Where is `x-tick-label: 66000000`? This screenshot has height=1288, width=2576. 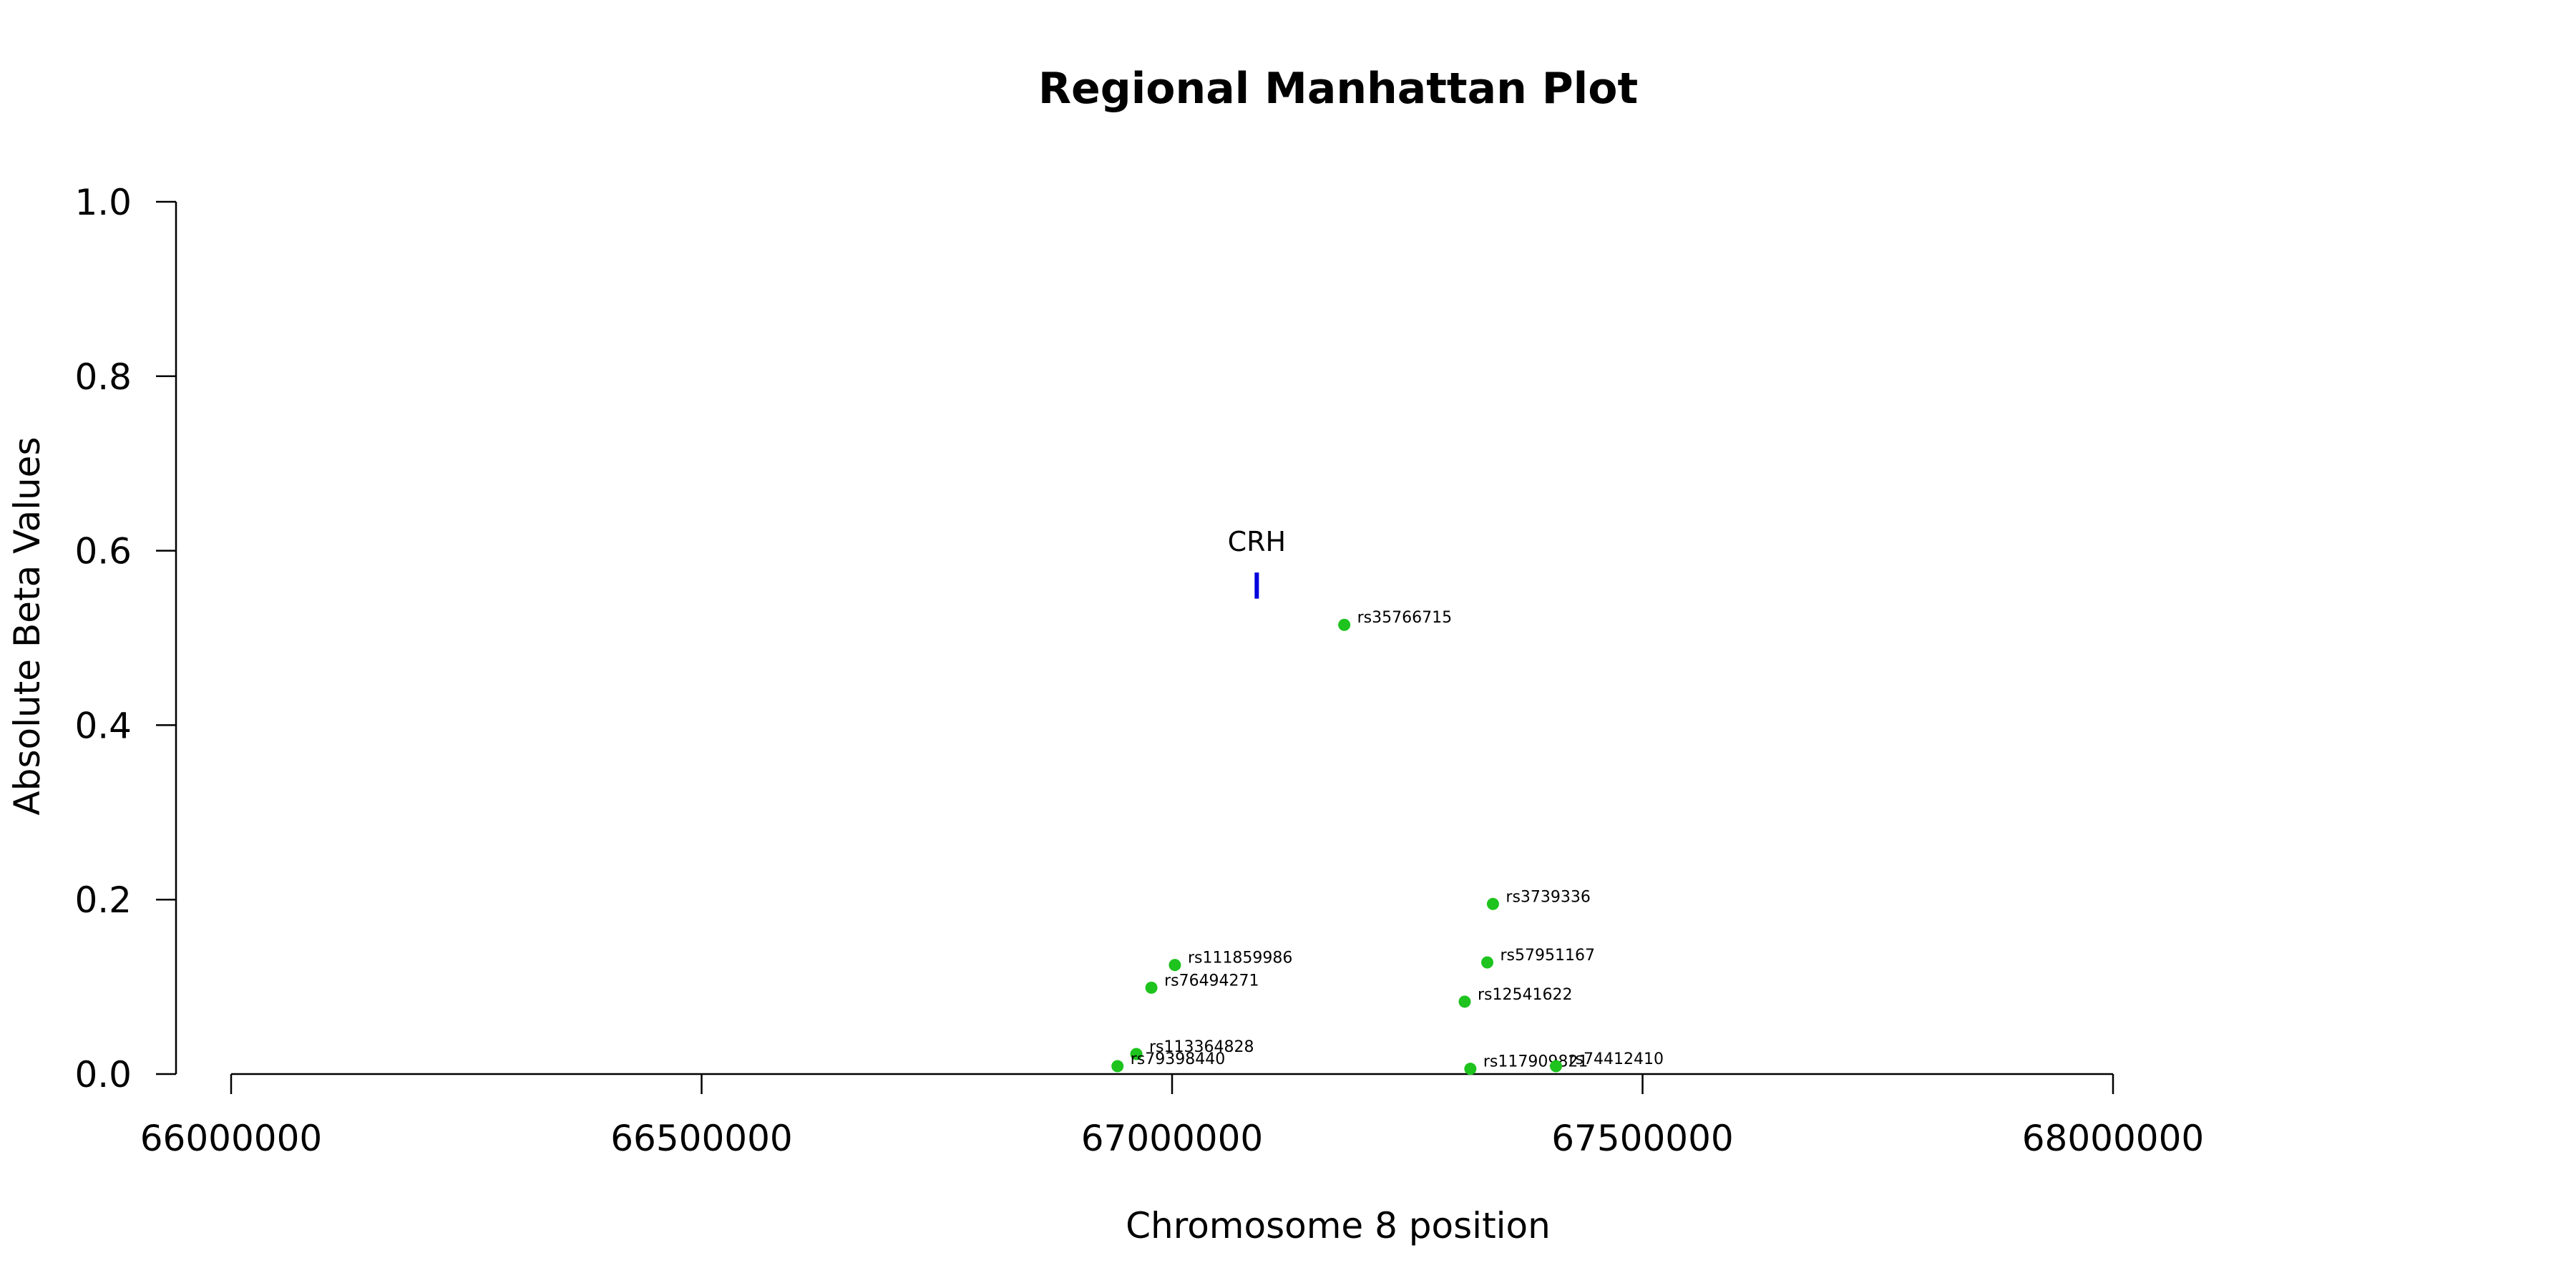
x-tick-label: 66000000 is located at coordinates (231, 1138).